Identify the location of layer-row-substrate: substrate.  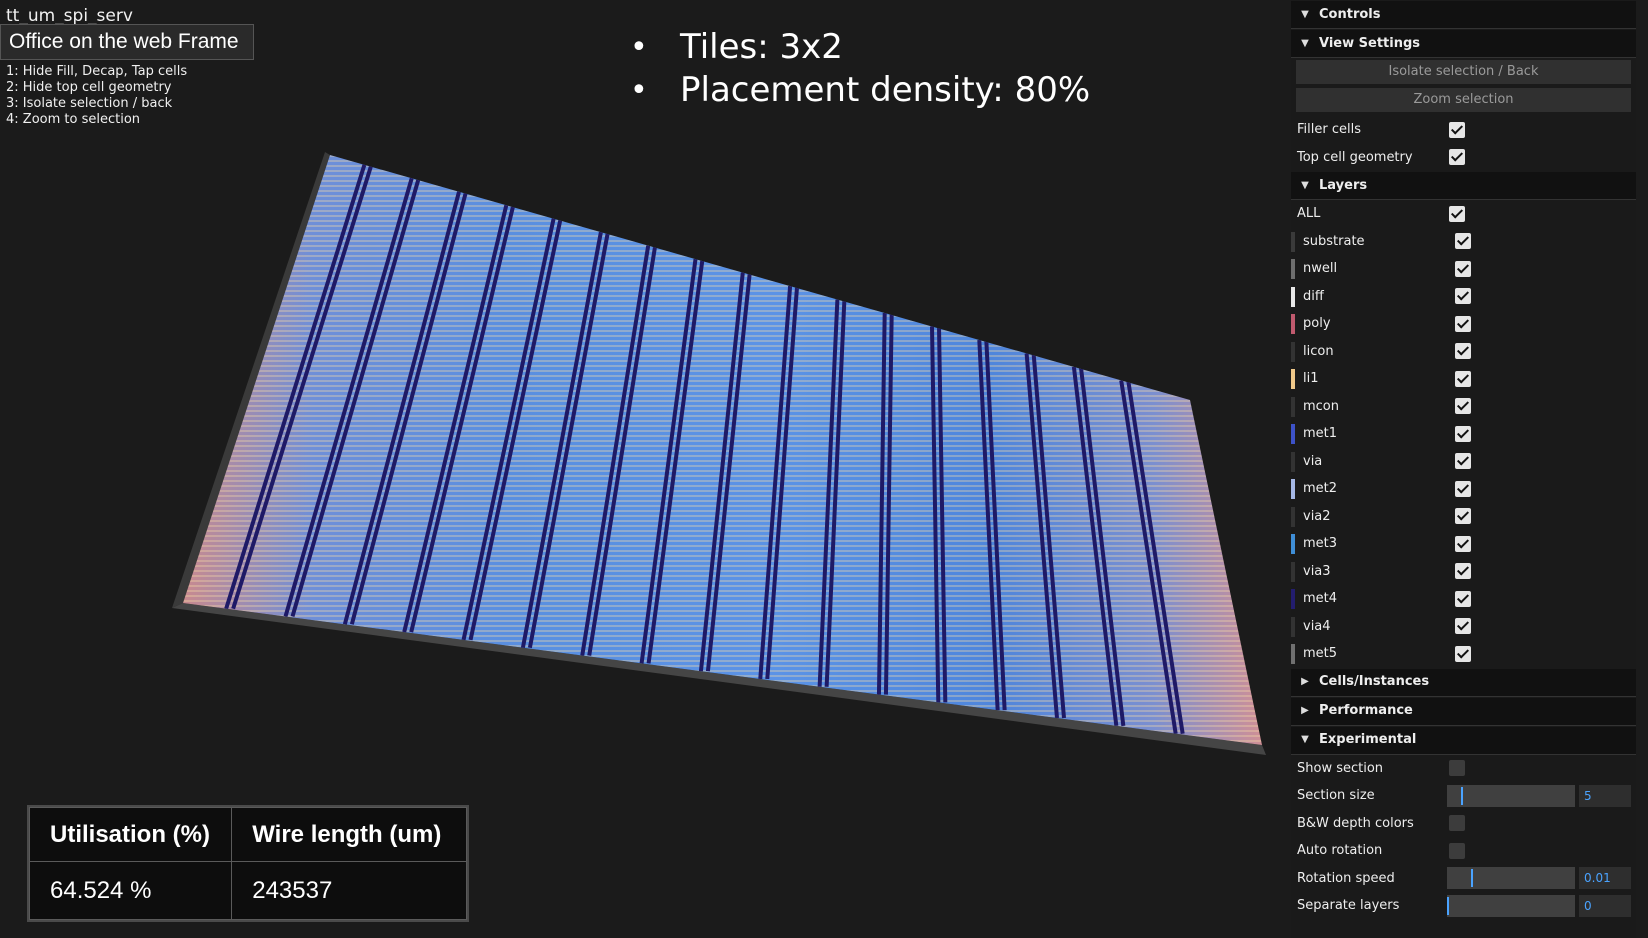
(1463, 242).